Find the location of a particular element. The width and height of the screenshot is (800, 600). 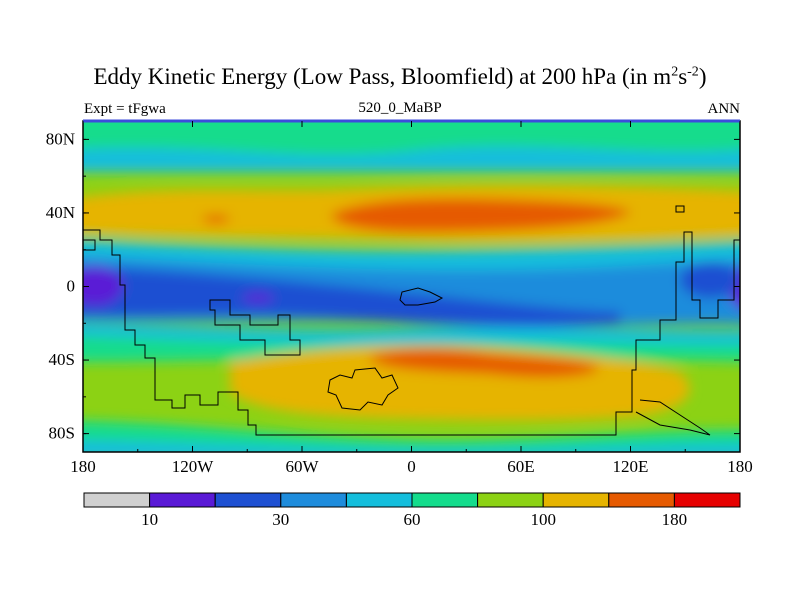

colorbar-label: 10 is located at coordinates (149, 519).